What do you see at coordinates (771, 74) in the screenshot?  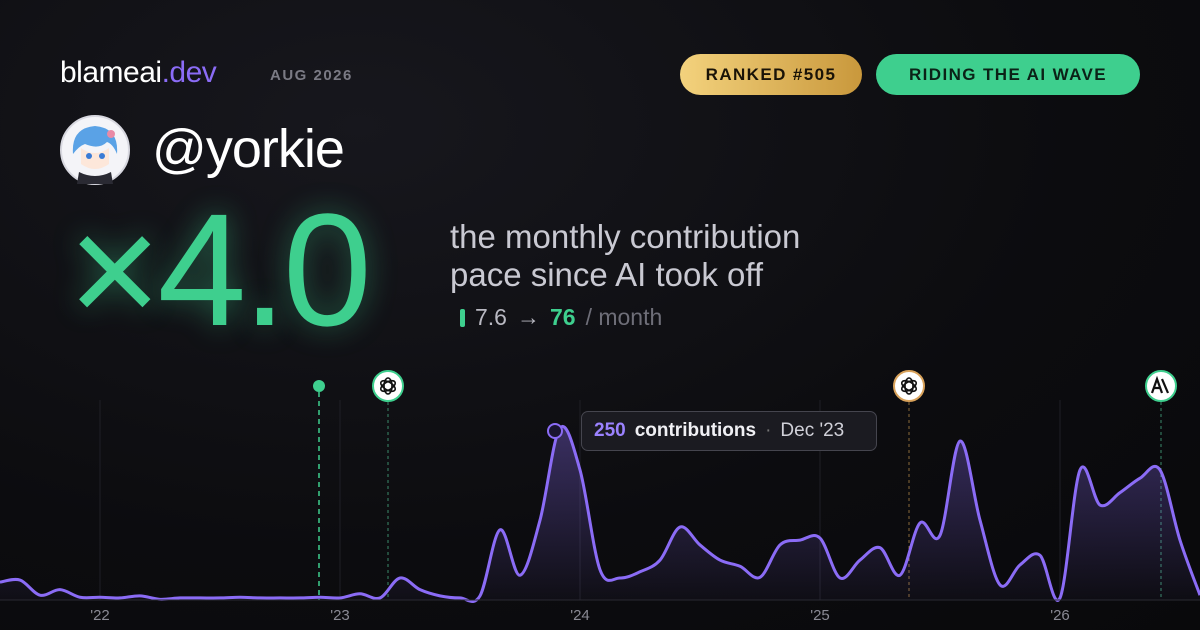 I see `rank-badge: RANKED #505` at bounding box center [771, 74].